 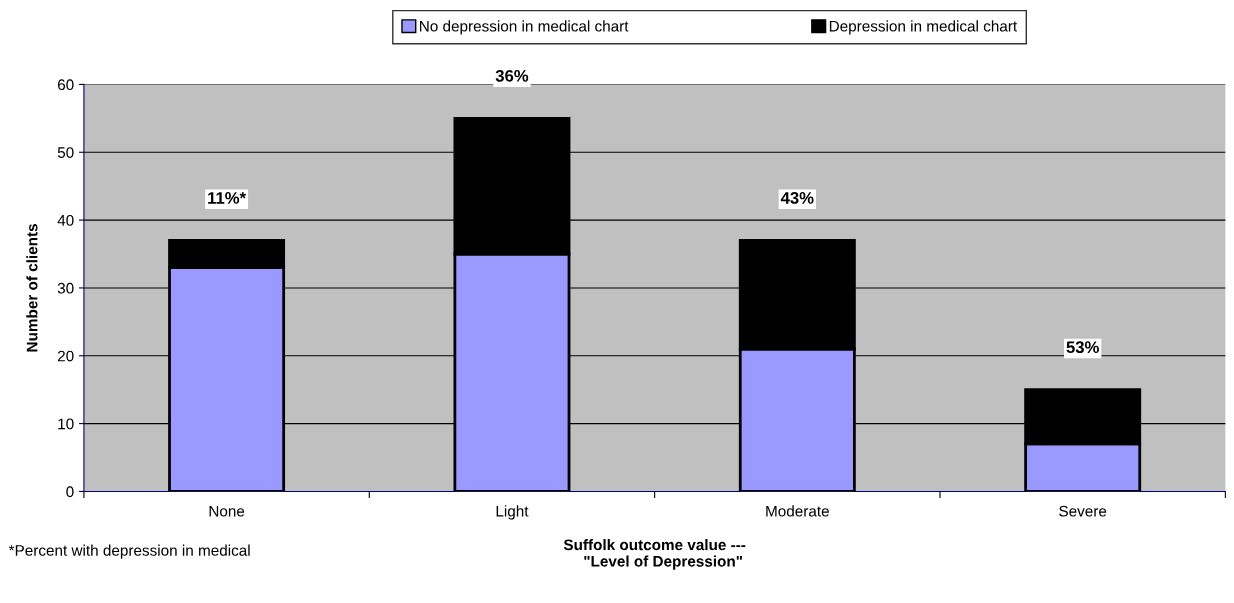 What do you see at coordinates (70, 492) in the screenshot?
I see `y-tick-label: 0` at bounding box center [70, 492].